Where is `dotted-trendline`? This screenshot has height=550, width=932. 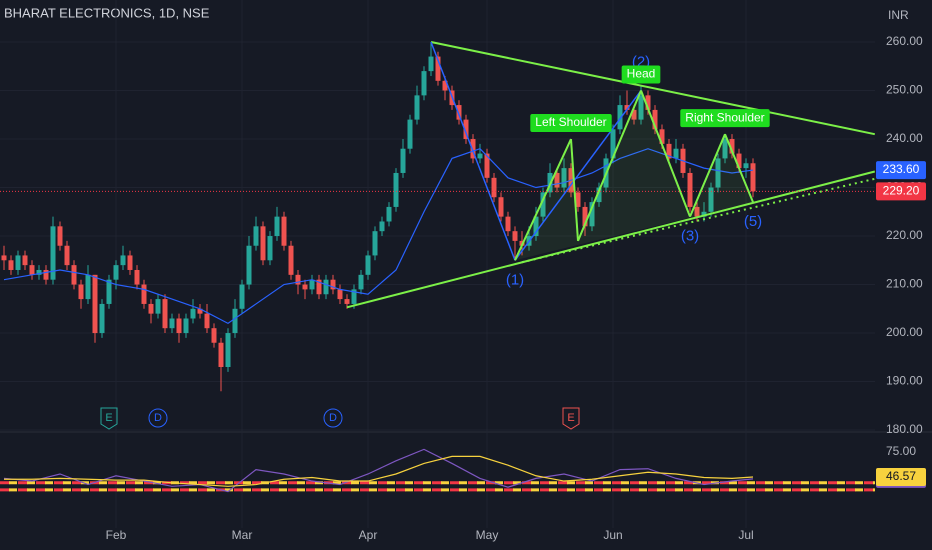 dotted-trendline is located at coordinates (698, 220).